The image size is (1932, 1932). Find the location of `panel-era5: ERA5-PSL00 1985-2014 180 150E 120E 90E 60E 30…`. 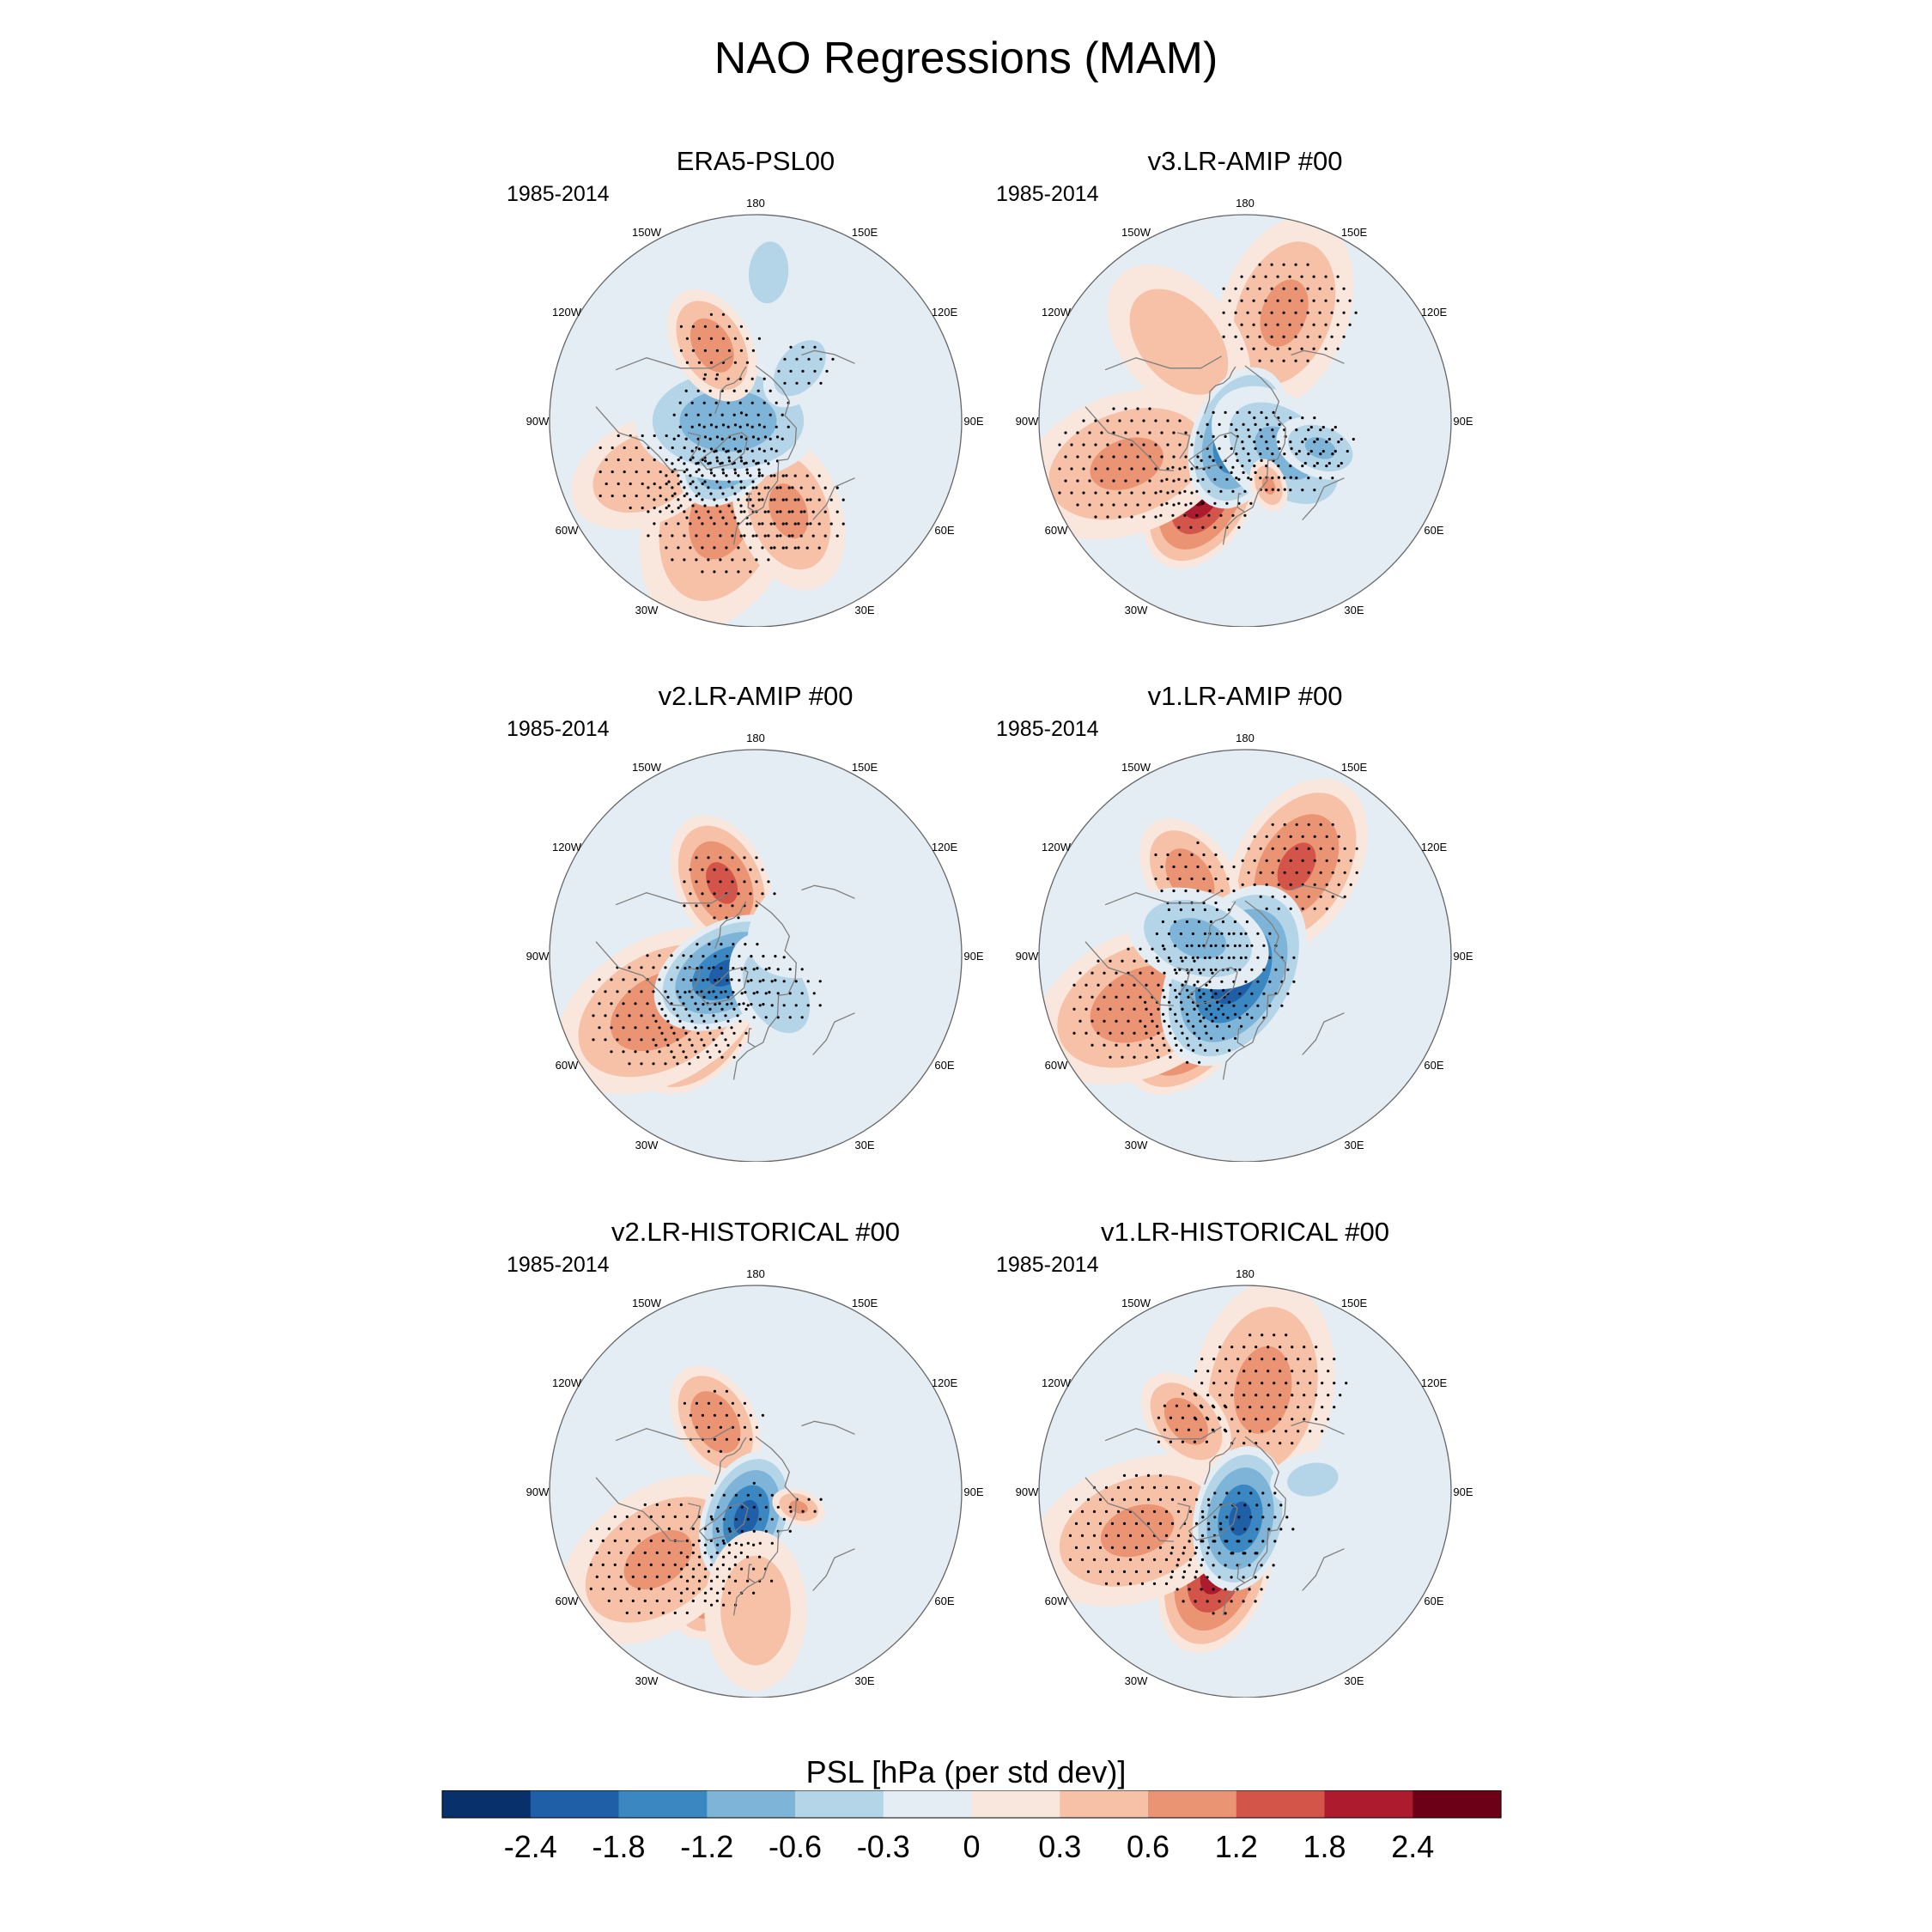

panel-era5: ERA5-PSL00 1985-2014 180 150E 120E 90E 60E 30… is located at coordinates (755, 387).